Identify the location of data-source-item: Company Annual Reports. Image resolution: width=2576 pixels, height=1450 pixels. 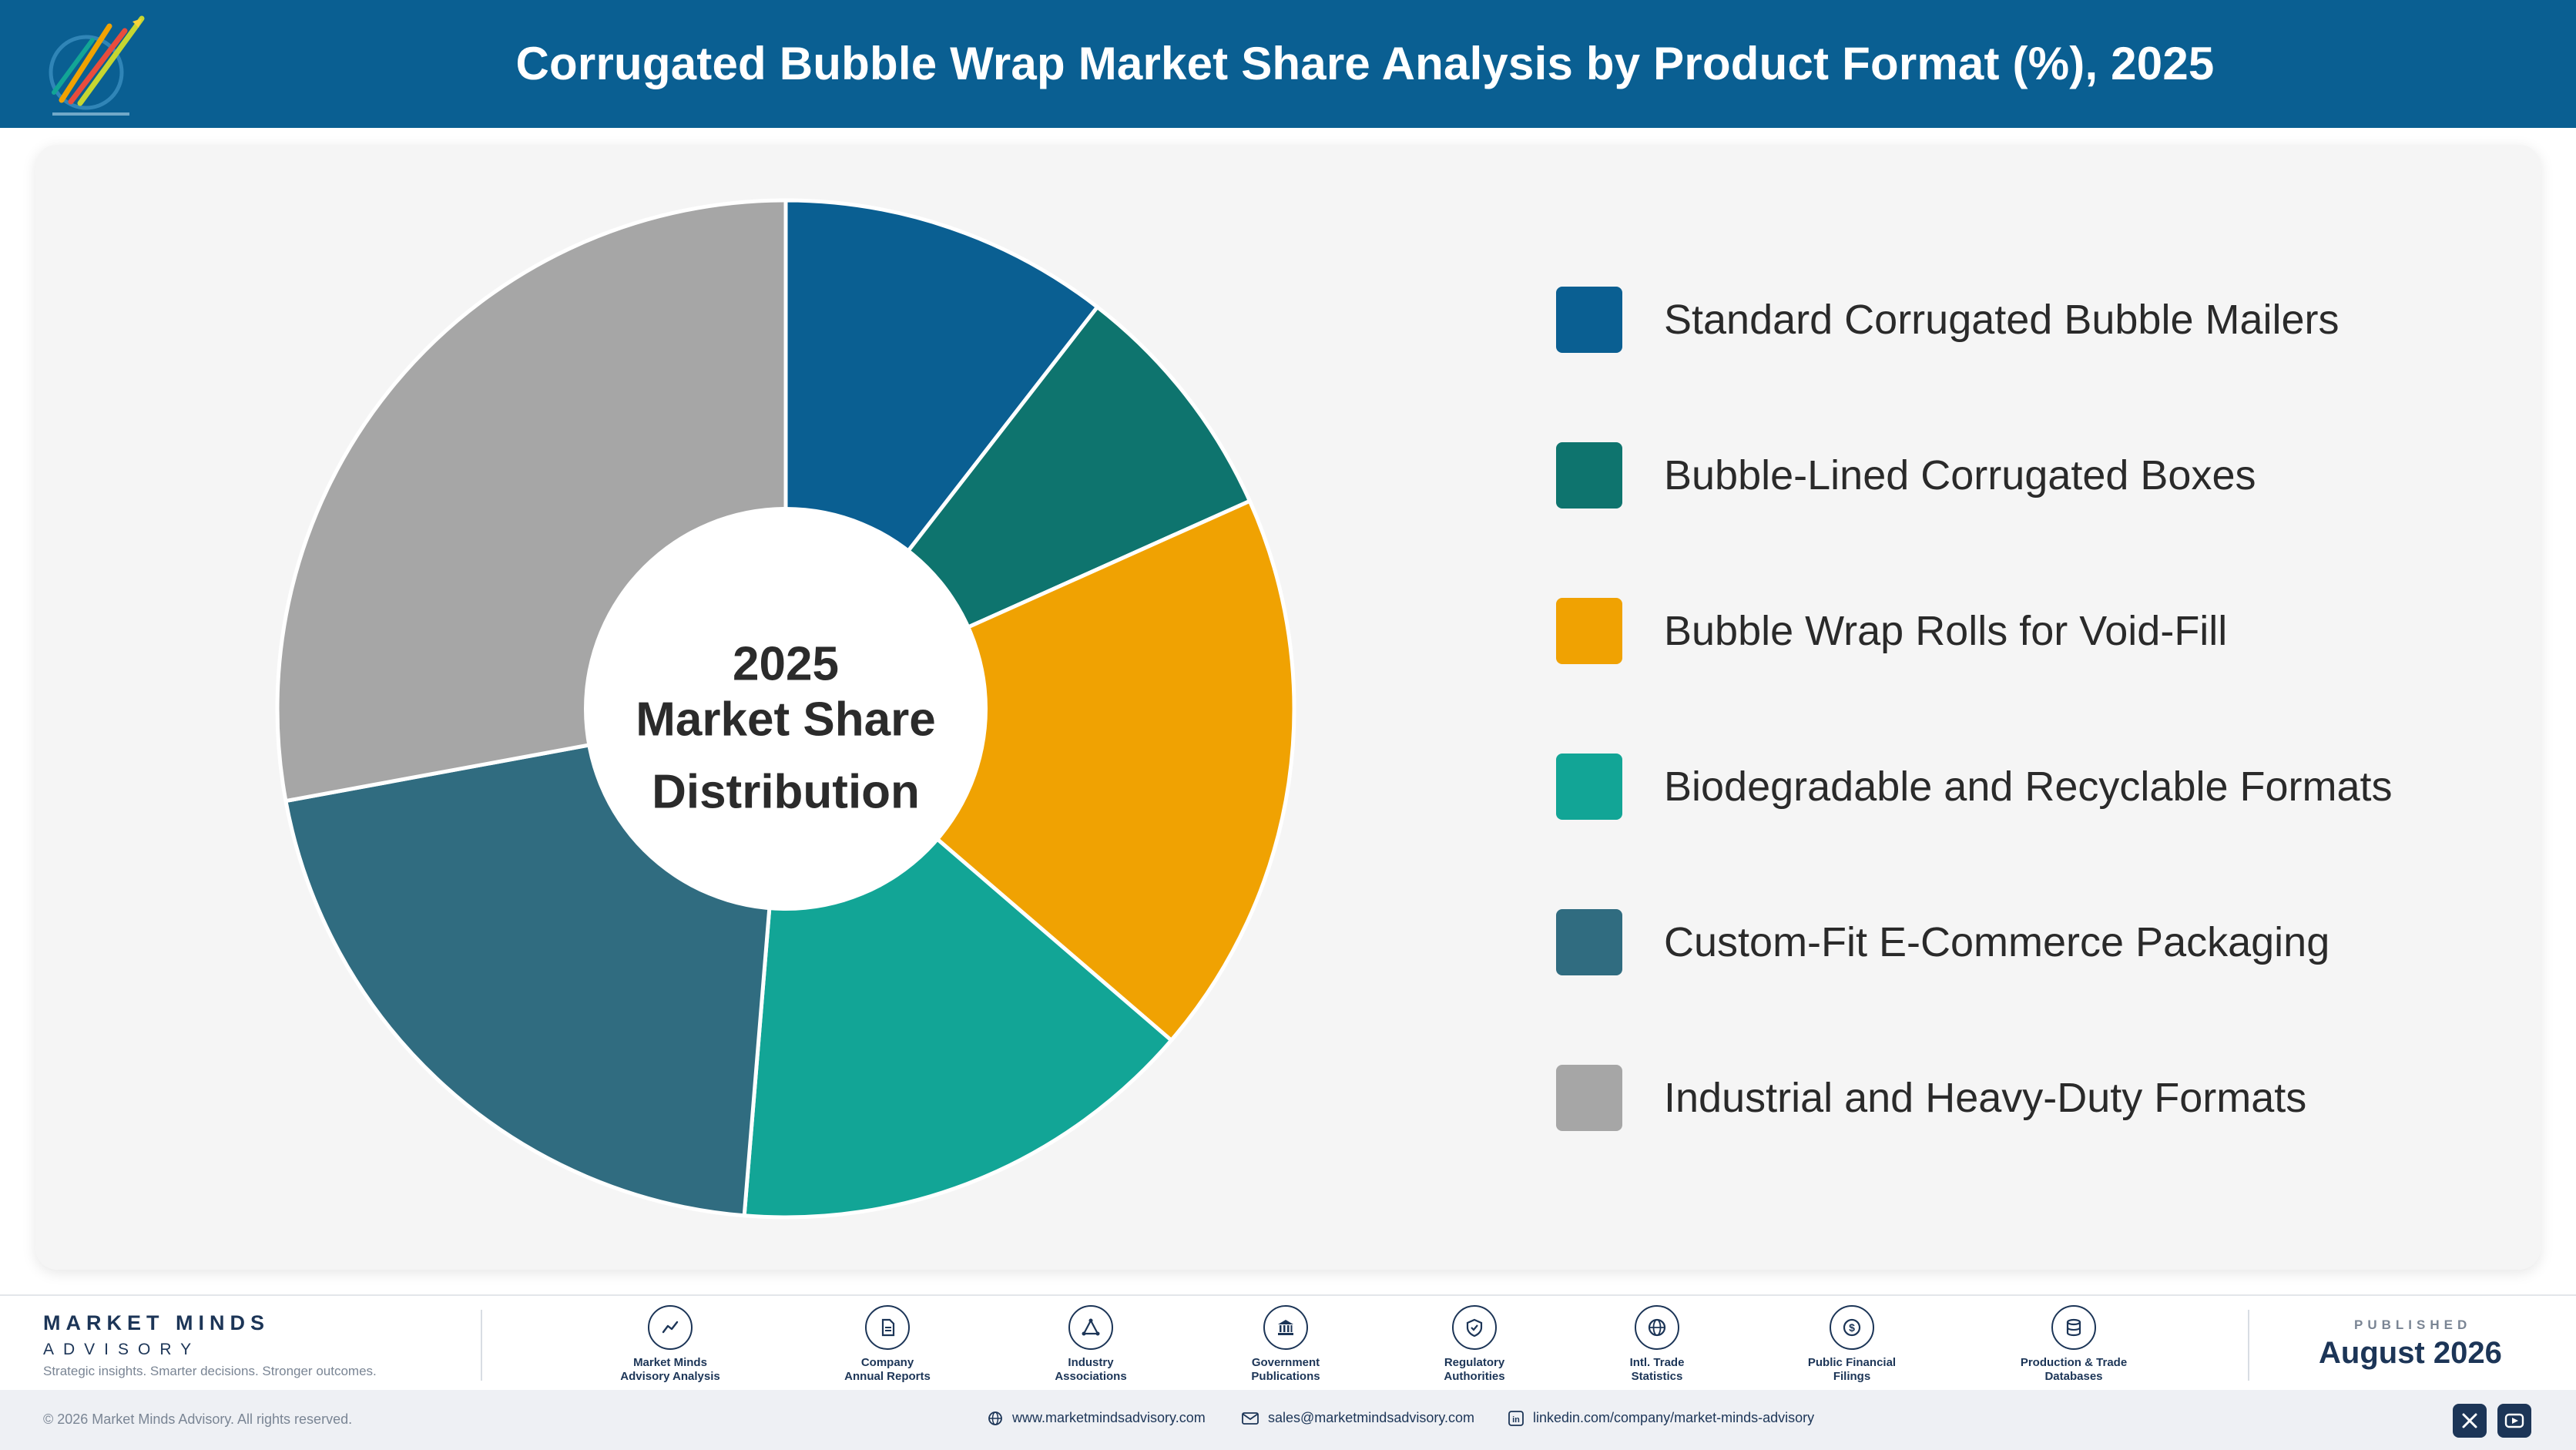
(887, 1344).